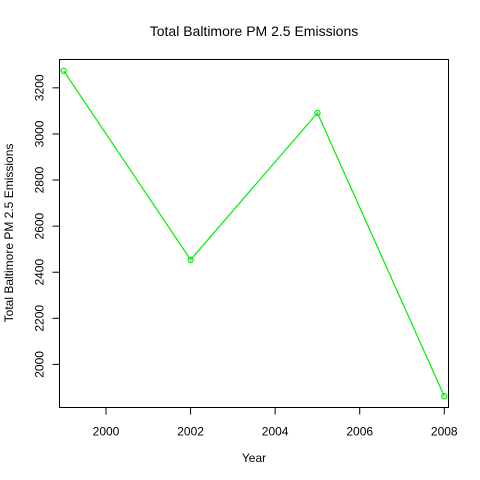  What do you see at coordinates (359, 432) in the screenshot?
I see `x-tick-label: 2006` at bounding box center [359, 432].